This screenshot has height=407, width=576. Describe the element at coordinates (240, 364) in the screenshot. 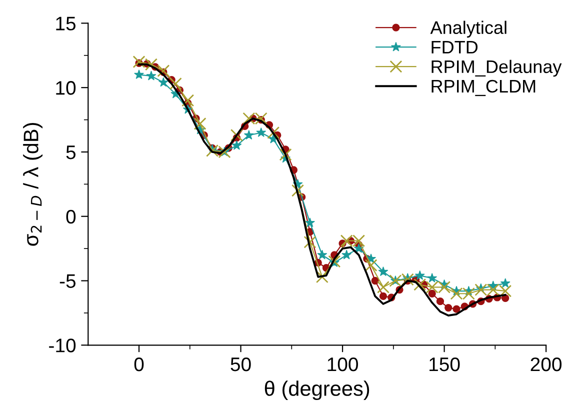

I see `x-tick-label: 50` at that location.